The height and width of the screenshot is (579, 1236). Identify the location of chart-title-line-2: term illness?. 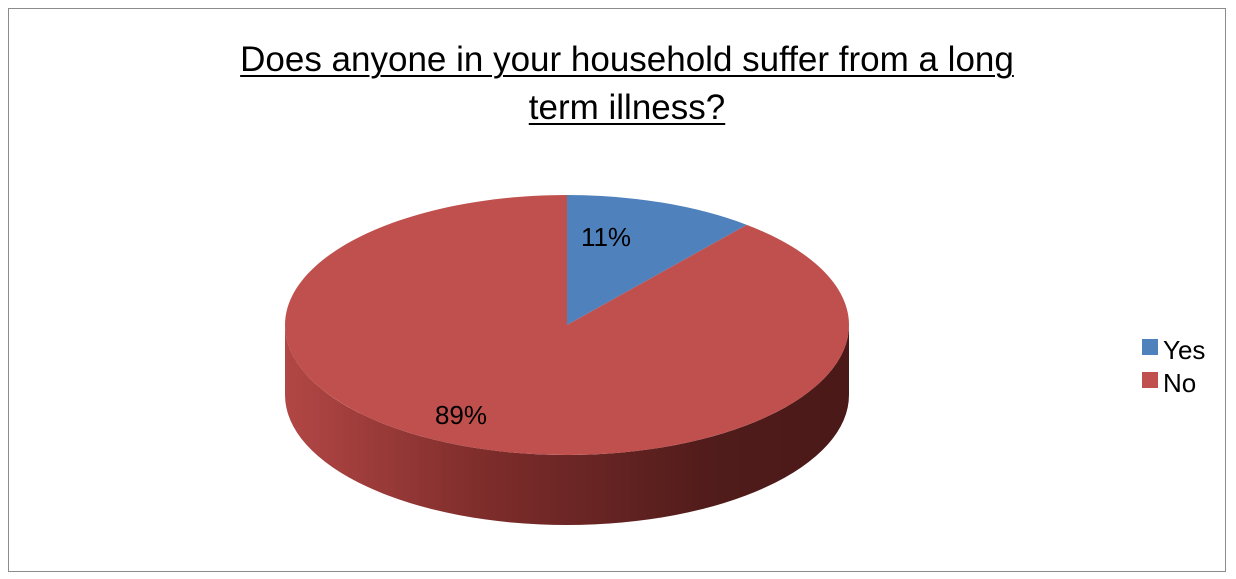
(627, 107).